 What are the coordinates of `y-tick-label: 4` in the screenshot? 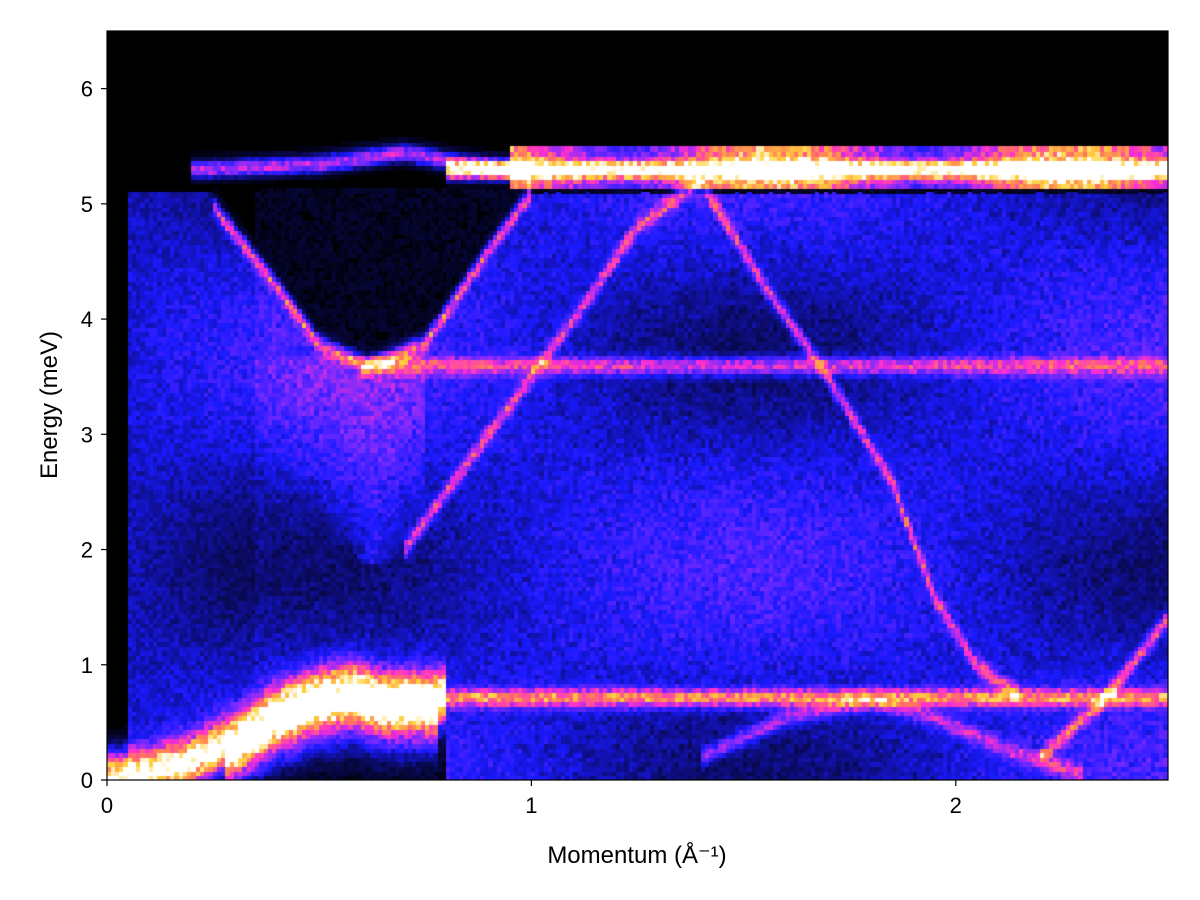 It's located at (87, 319).